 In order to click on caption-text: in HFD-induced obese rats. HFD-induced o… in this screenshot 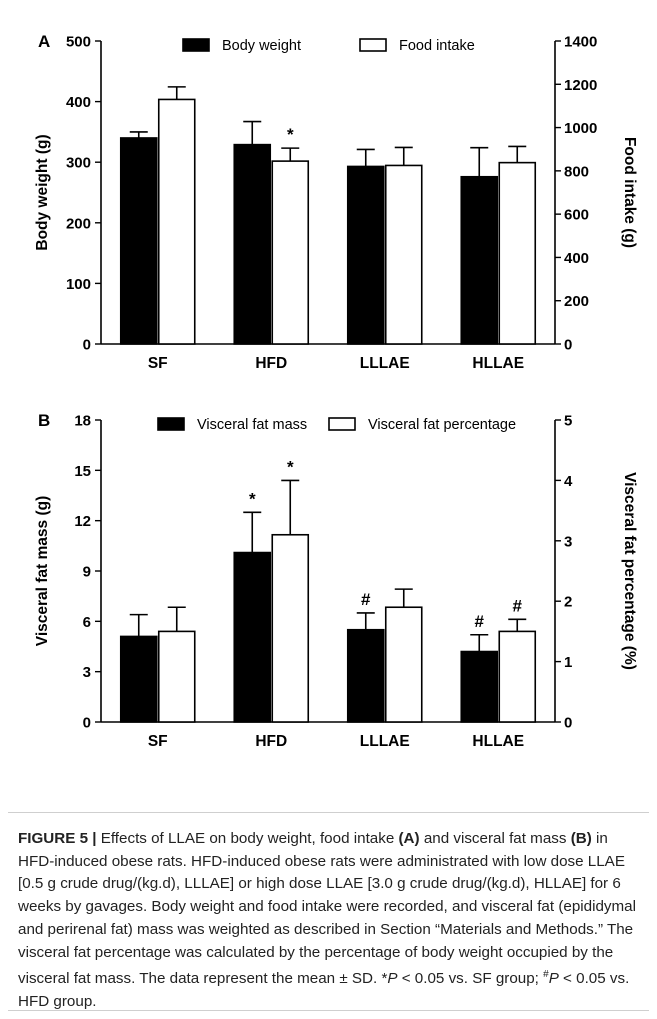, I will do `click(327, 909)`.